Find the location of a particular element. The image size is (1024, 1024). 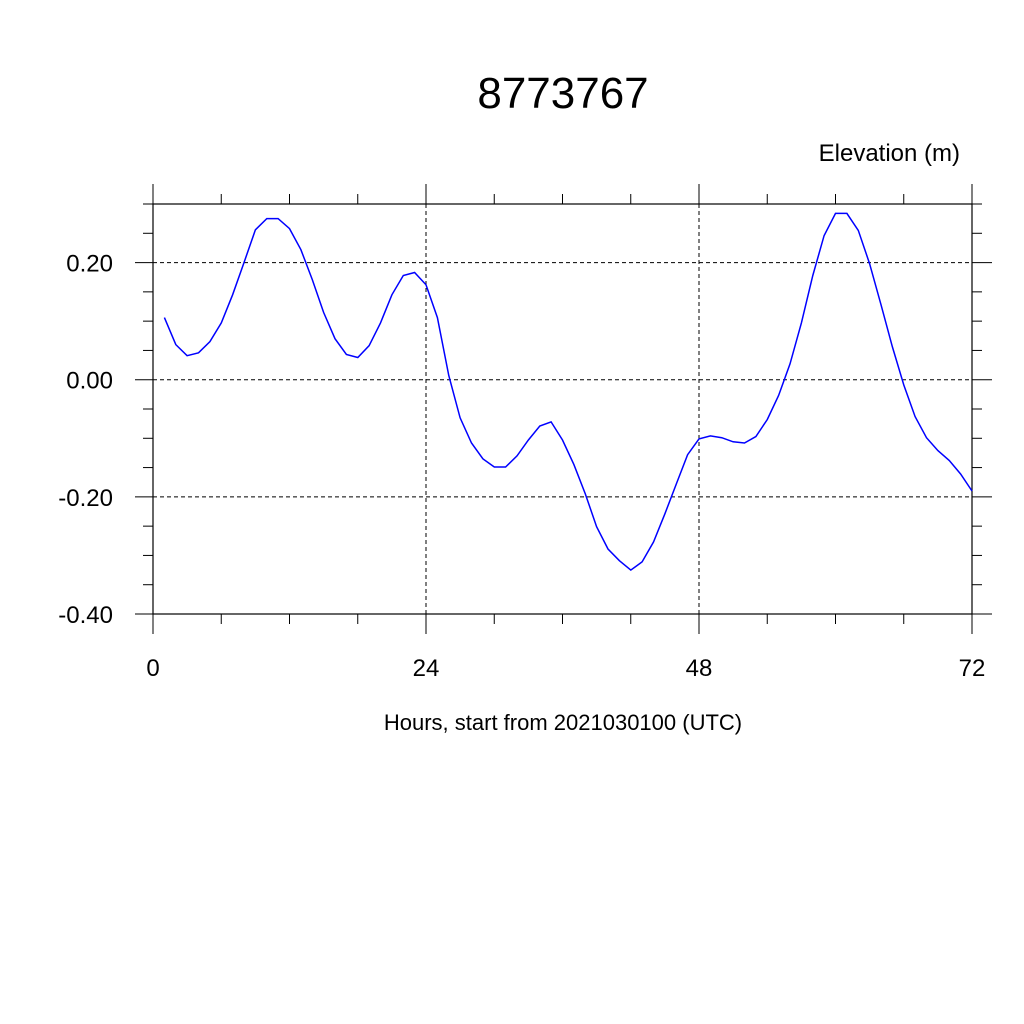

y-tick-label: 0.20 is located at coordinates (89, 264).